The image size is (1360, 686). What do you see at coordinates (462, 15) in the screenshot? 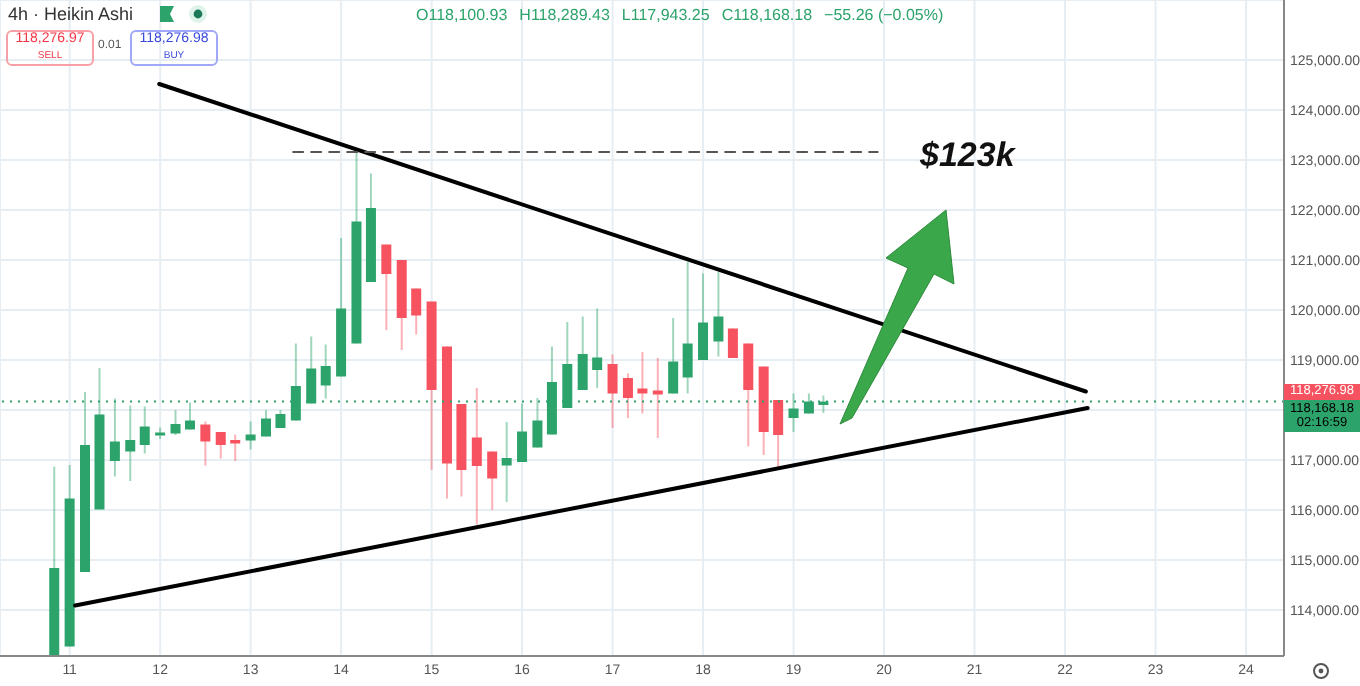
I see `annotation: O118,100.93` at bounding box center [462, 15].